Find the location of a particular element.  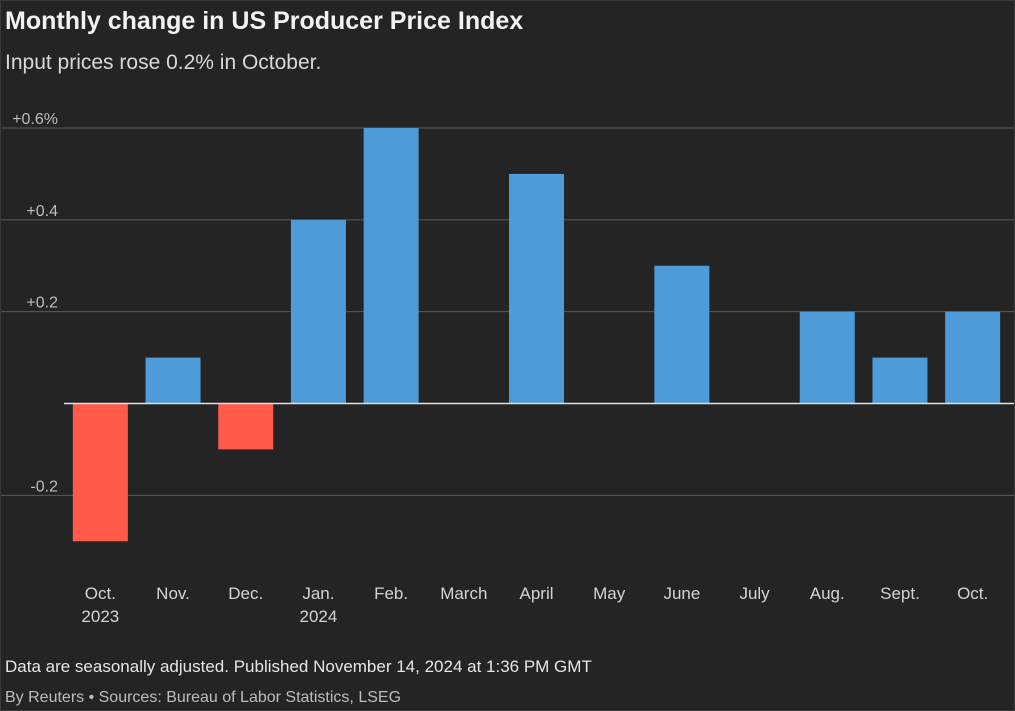

x-tick-label: May is located at coordinates (609, 593).